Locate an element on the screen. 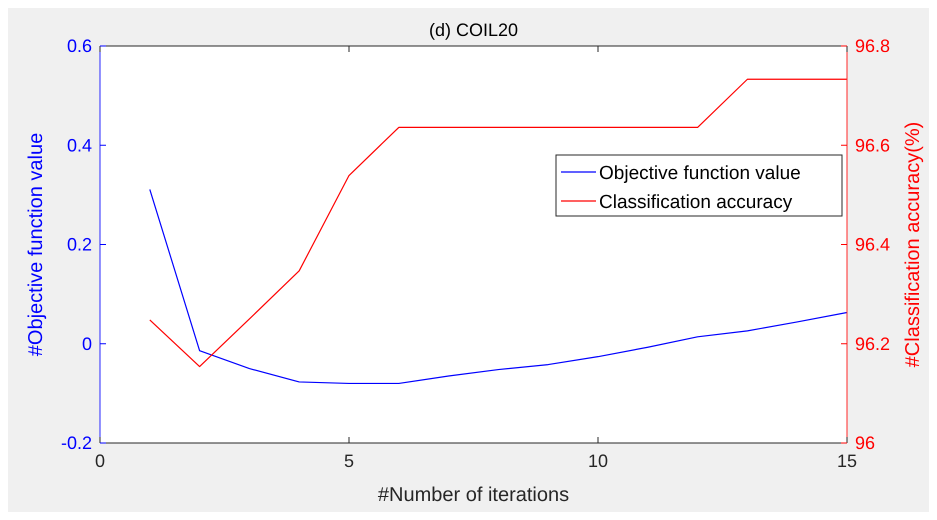 The width and height of the screenshot is (937, 520). x-tick-label: 5 is located at coordinates (349, 461).